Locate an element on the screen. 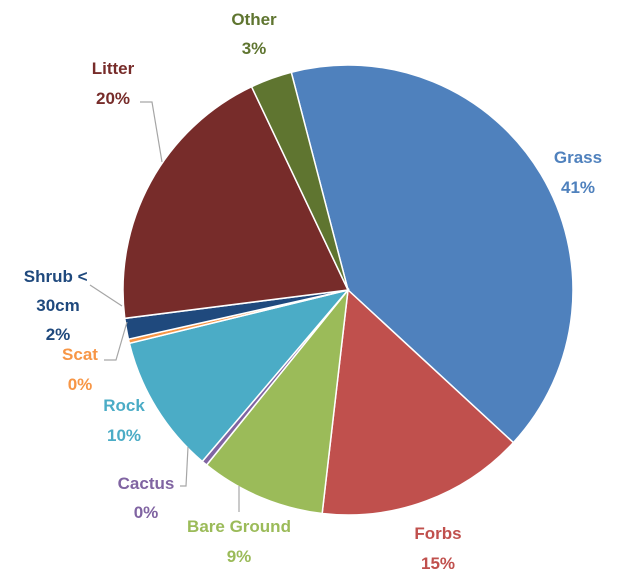 The width and height of the screenshot is (618, 573). label-litter-name: Litter is located at coordinates (113, 68).